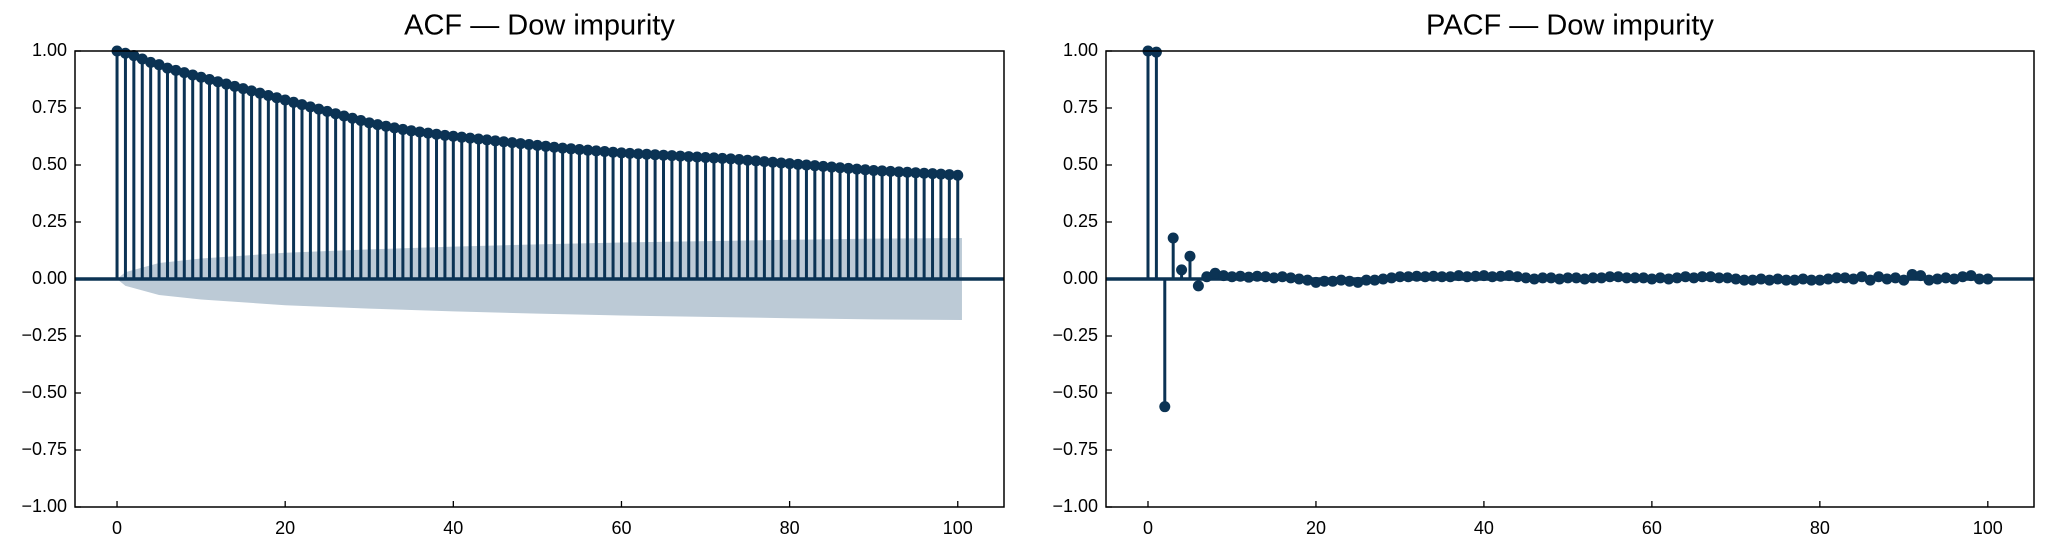  What do you see at coordinates (1570, 26) in the screenshot?
I see `chart-title: PACF — Dow impurity` at bounding box center [1570, 26].